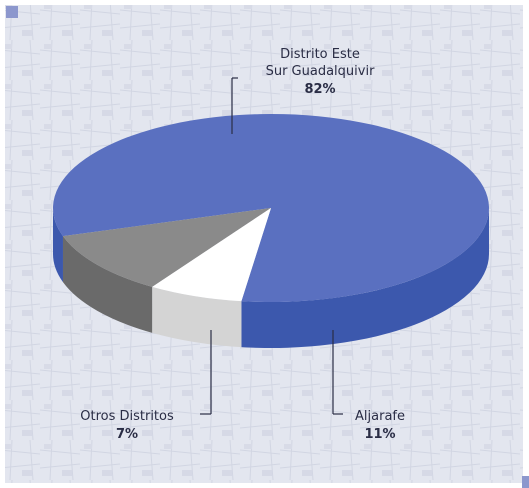 The image size is (529, 488). I want to click on slice-value-distrito-este: 82%, so click(319, 89).